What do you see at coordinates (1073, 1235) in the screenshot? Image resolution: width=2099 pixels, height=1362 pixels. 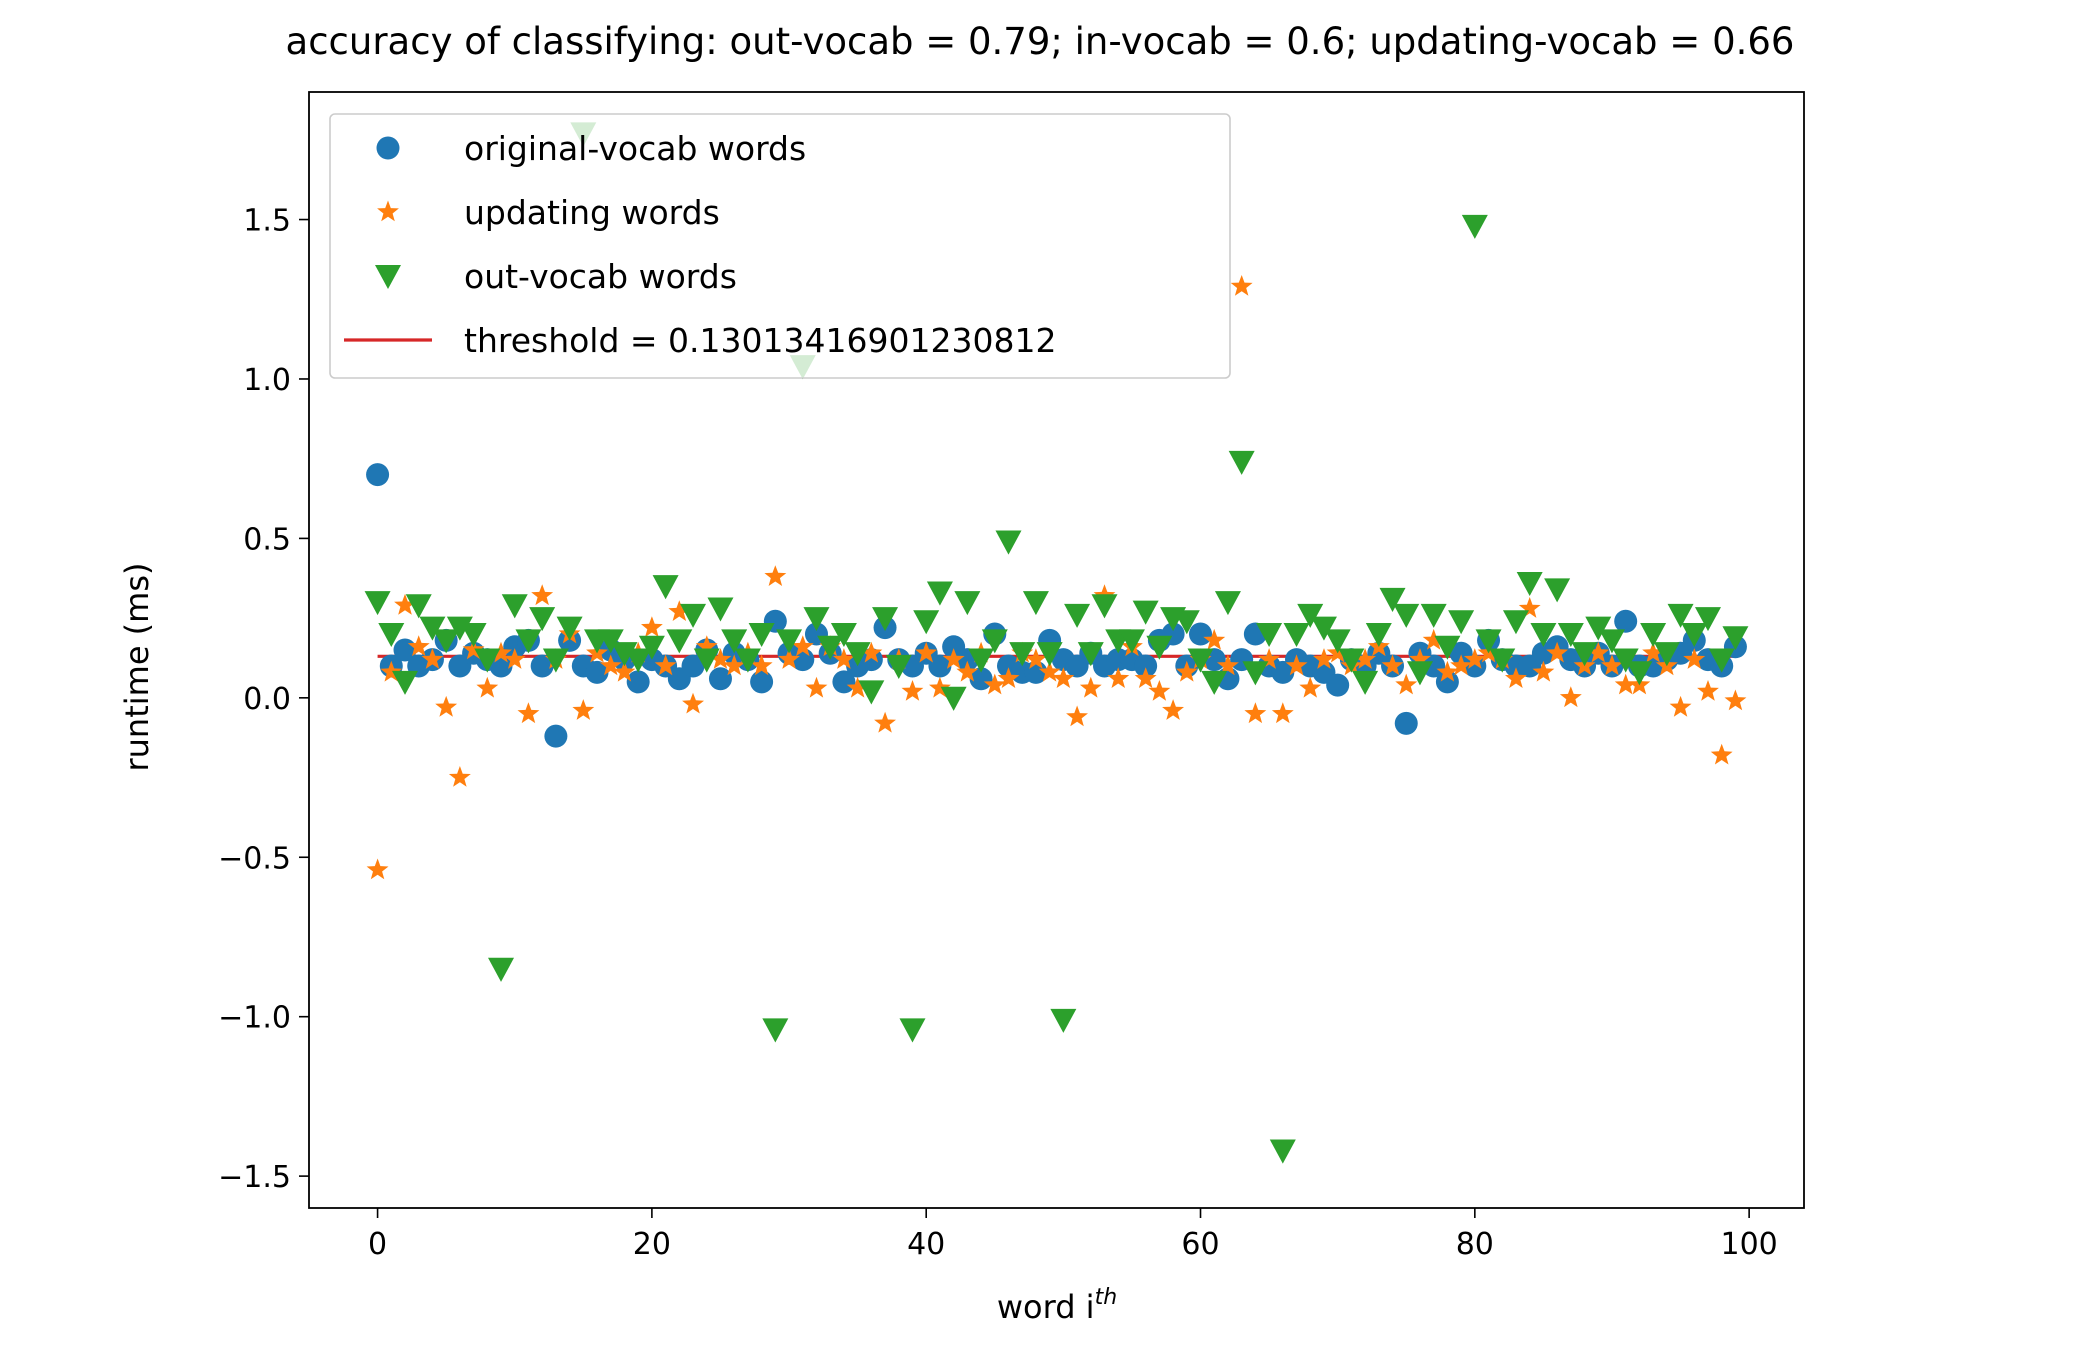 I see `x-axis: 0 20 40 60 80 100` at bounding box center [1073, 1235].